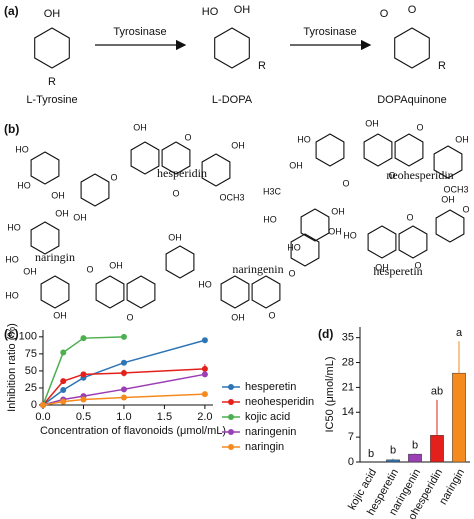 The width and height of the screenshot is (474, 519). What do you see at coordinates (11, 11) in the screenshot?
I see `panel-label: (a)` at bounding box center [11, 11].